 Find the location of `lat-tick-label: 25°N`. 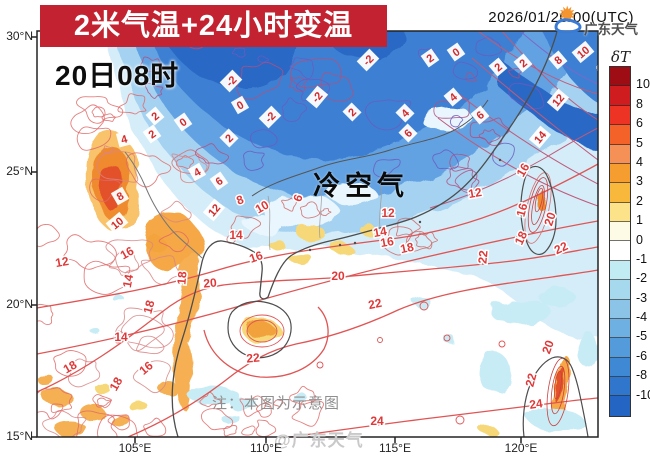

lat-tick-label: 25°N is located at coordinates (19, 171).